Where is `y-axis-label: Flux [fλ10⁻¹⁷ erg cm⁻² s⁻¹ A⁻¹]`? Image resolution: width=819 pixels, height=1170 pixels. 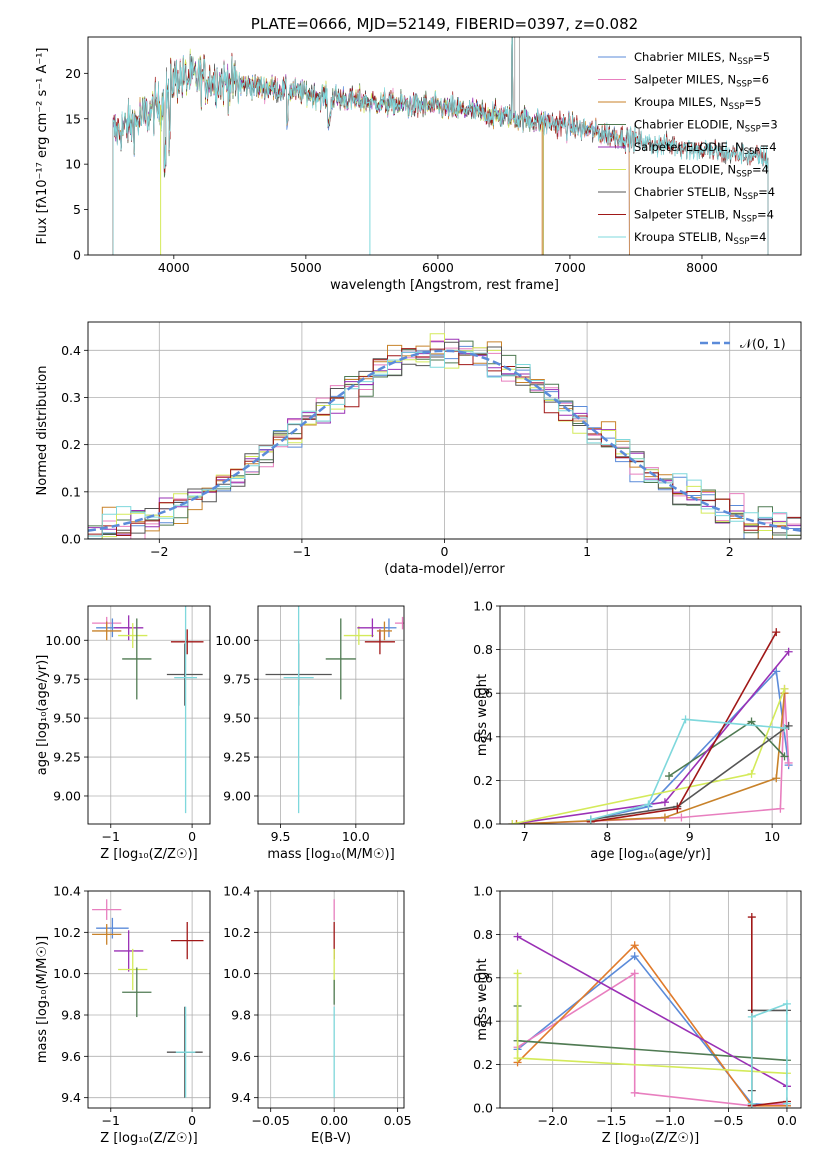 y-axis-label: Flux [fλ10⁻¹⁷ erg cm⁻² s⁻¹ A⁻¹] is located at coordinates (42, 146).